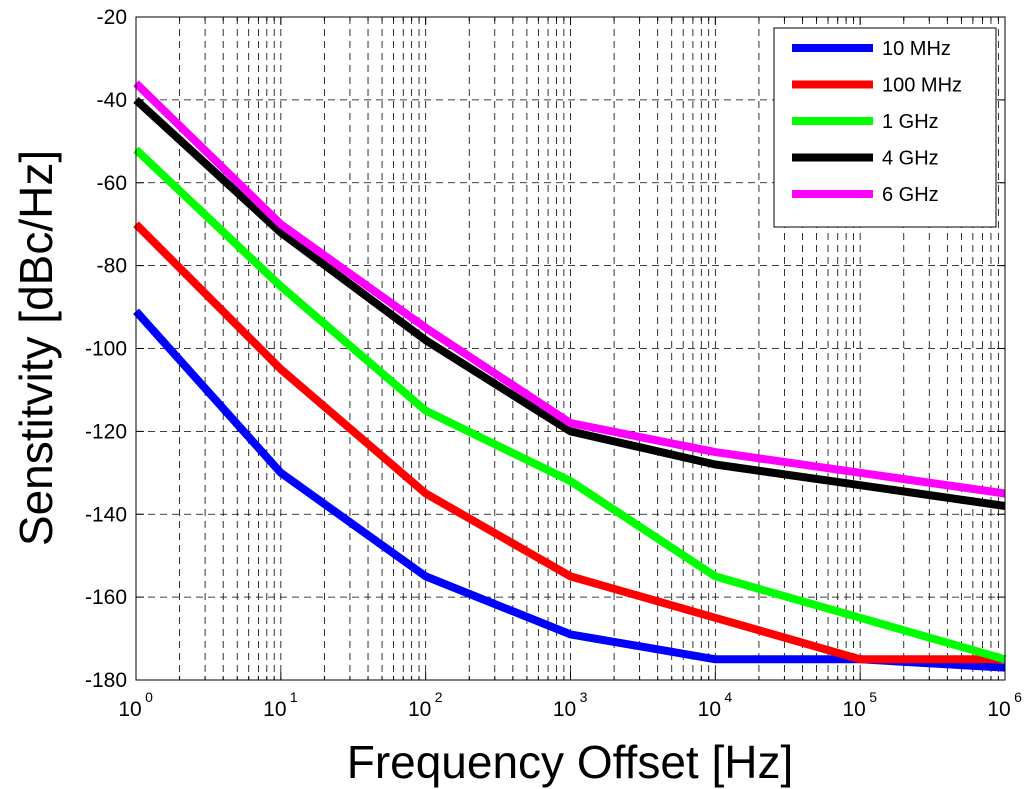 This screenshot has width=1027, height=789. Describe the element at coordinates (149, 697) in the screenshot. I see `x-tick-exponent: 0` at that location.